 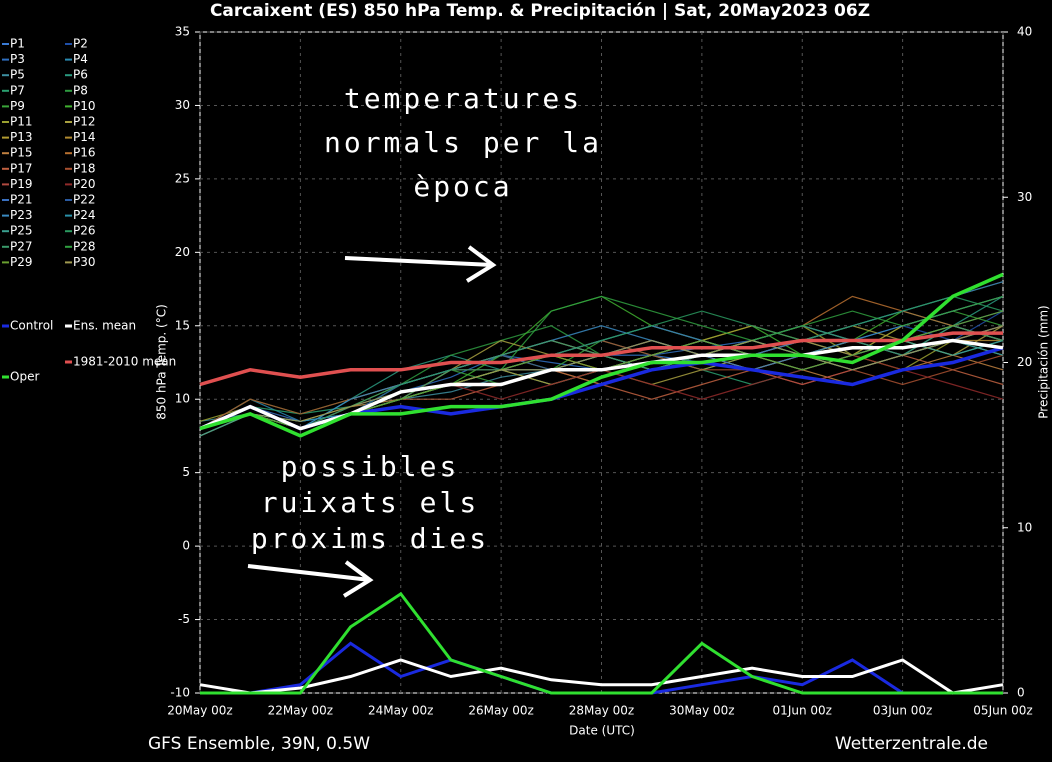 I want to click on y-tick-label: 10, so click(x=182, y=399).